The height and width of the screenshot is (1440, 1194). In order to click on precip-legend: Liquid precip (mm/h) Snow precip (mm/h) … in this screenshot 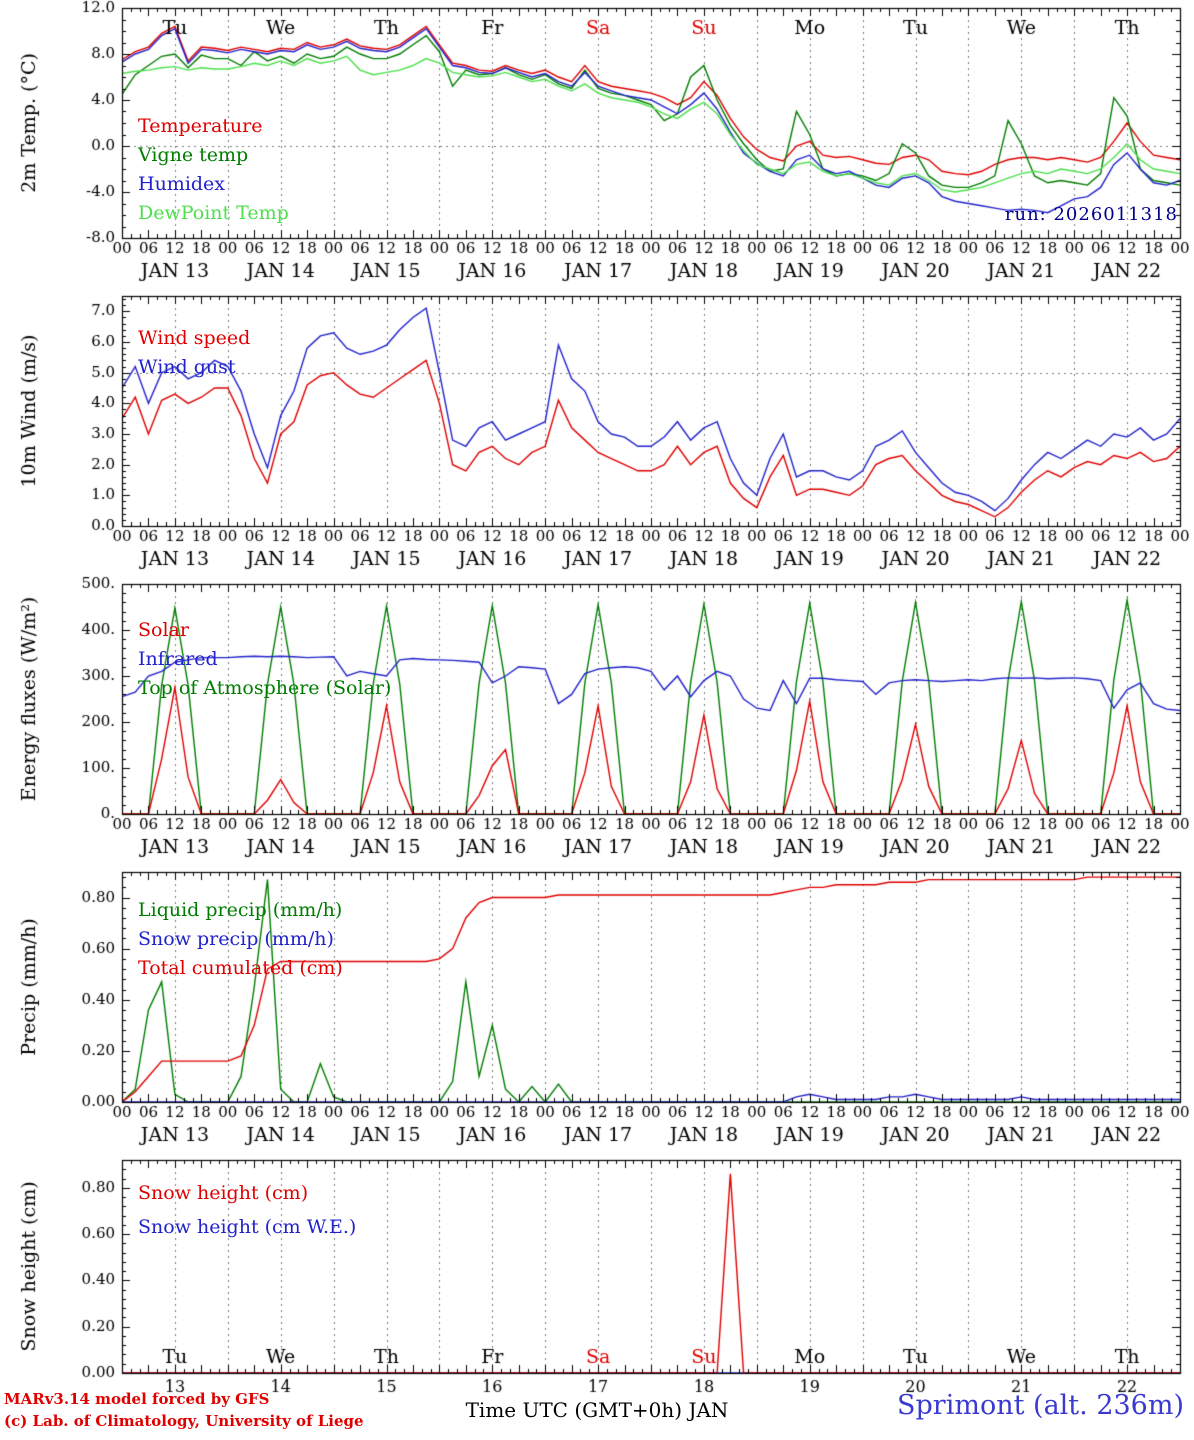, I will do `click(240, 939)`.